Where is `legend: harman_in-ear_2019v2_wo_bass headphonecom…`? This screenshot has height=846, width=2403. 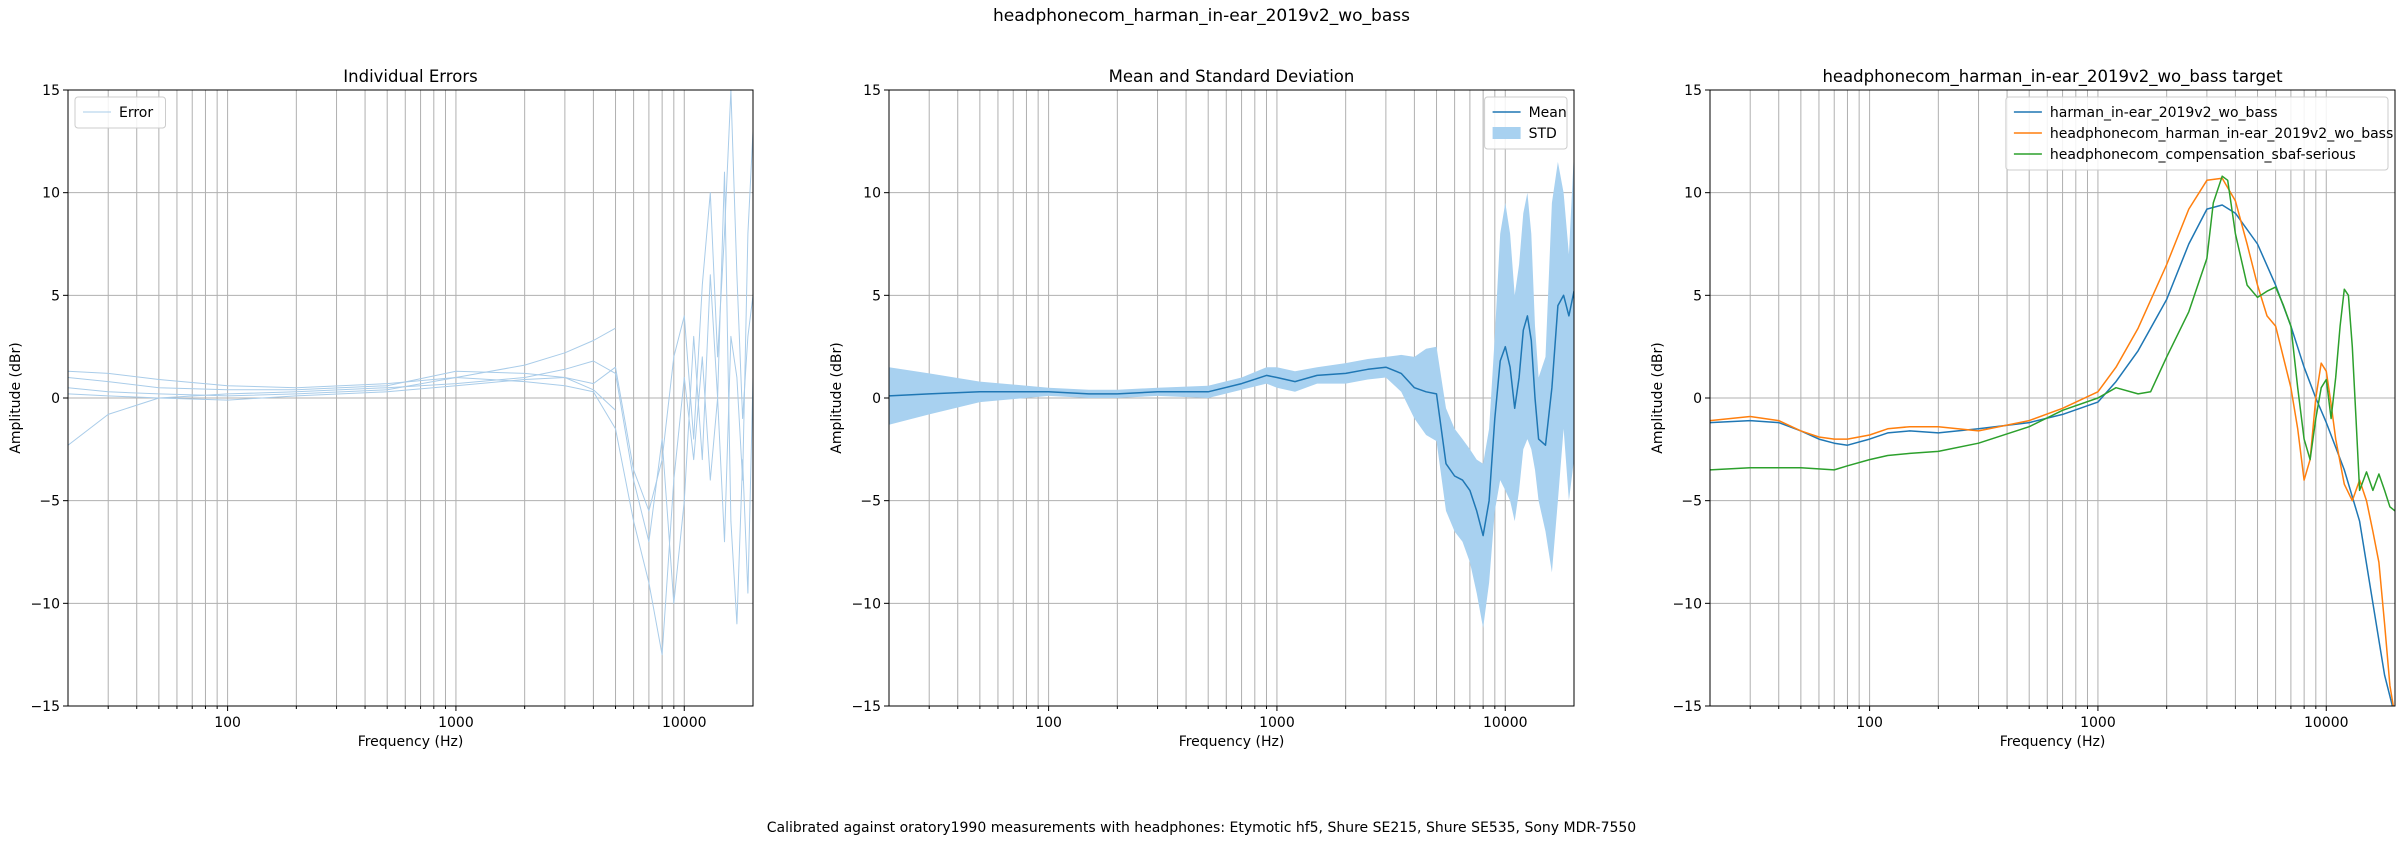 legend: harman_in-ear_2019v2_wo_bass headphonecom… is located at coordinates (2199, 133).